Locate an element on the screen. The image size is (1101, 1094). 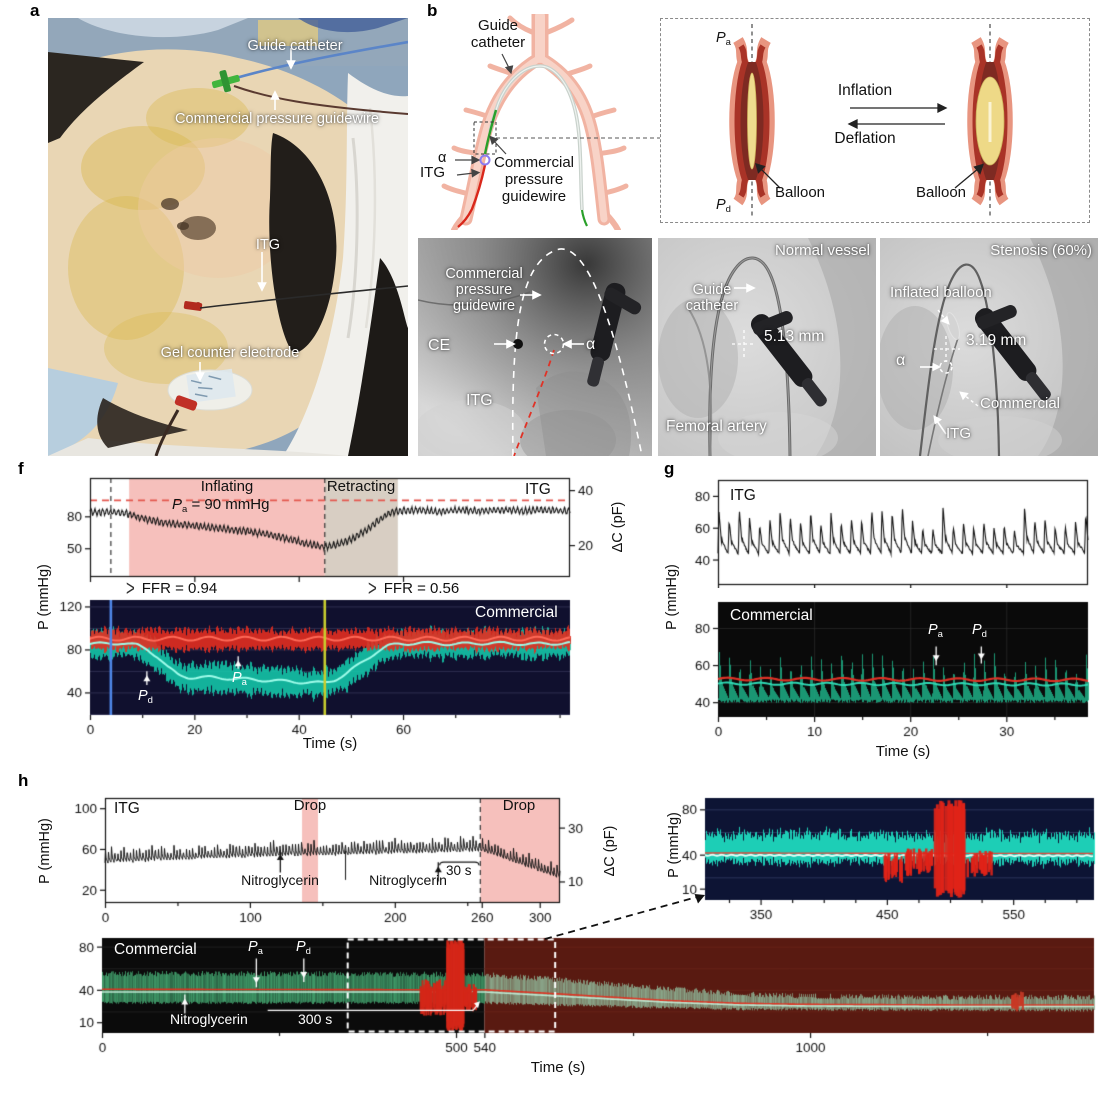
f-pa-setpoint-label: Pa = 90 mmHg is located at coordinates (221, 505).